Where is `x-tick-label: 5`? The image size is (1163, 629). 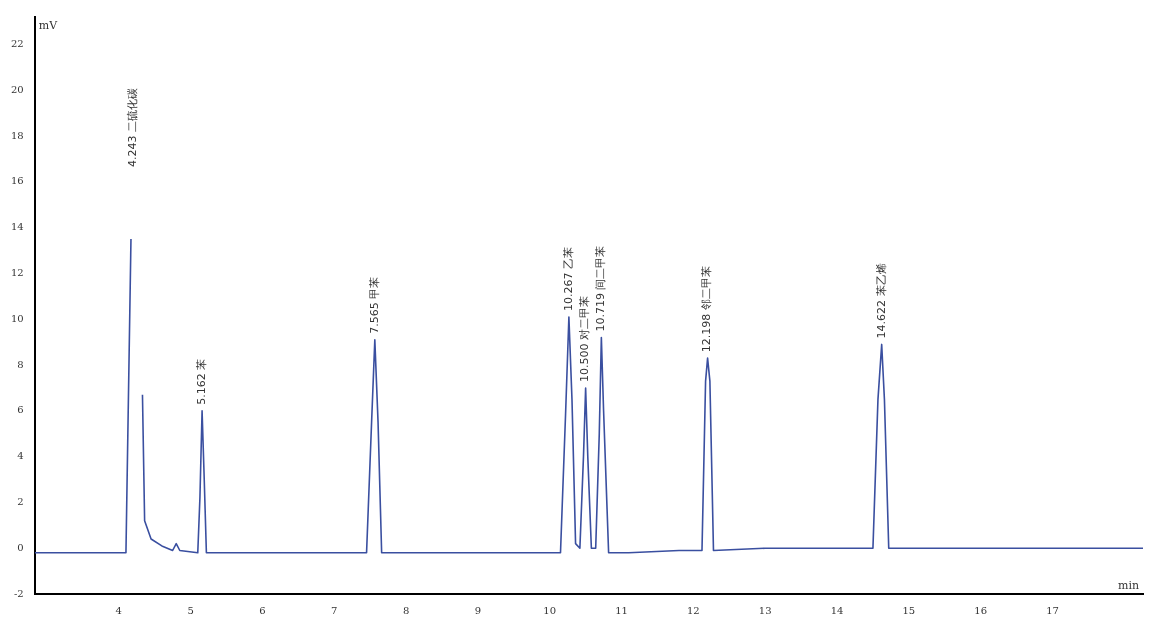 x-tick-label: 5 is located at coordinates (190, 610).